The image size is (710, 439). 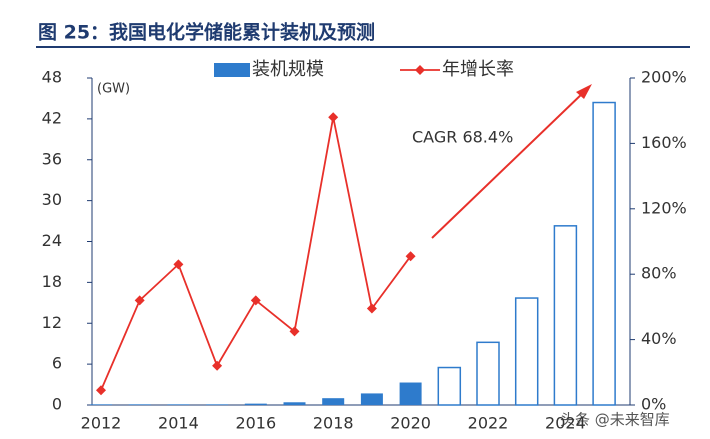 I want to click on y-tick-label: 36, so click(x=52, y=158).